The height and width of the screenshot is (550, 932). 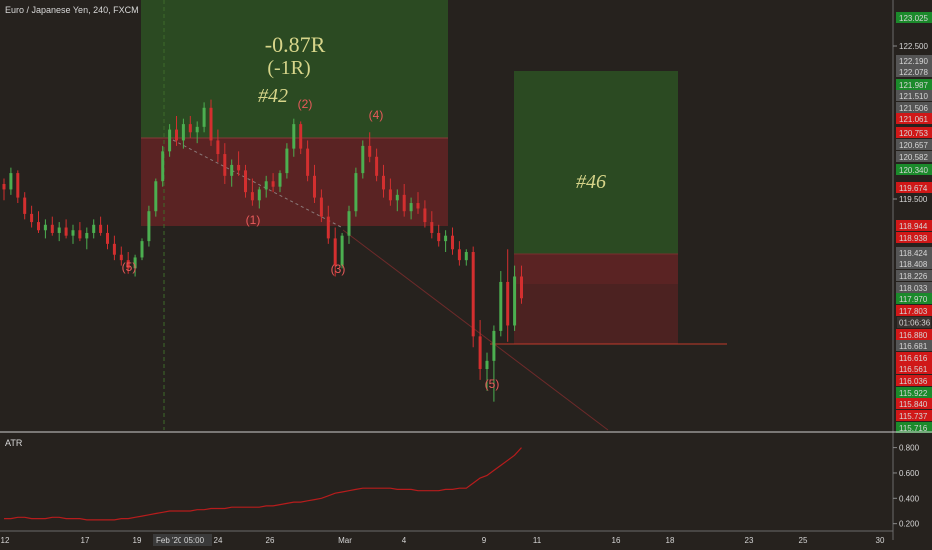 What do you see at coordinates (880, 540) in the screenshot?
I see `time-tick-label: 30` at bounding box center [880, 540].